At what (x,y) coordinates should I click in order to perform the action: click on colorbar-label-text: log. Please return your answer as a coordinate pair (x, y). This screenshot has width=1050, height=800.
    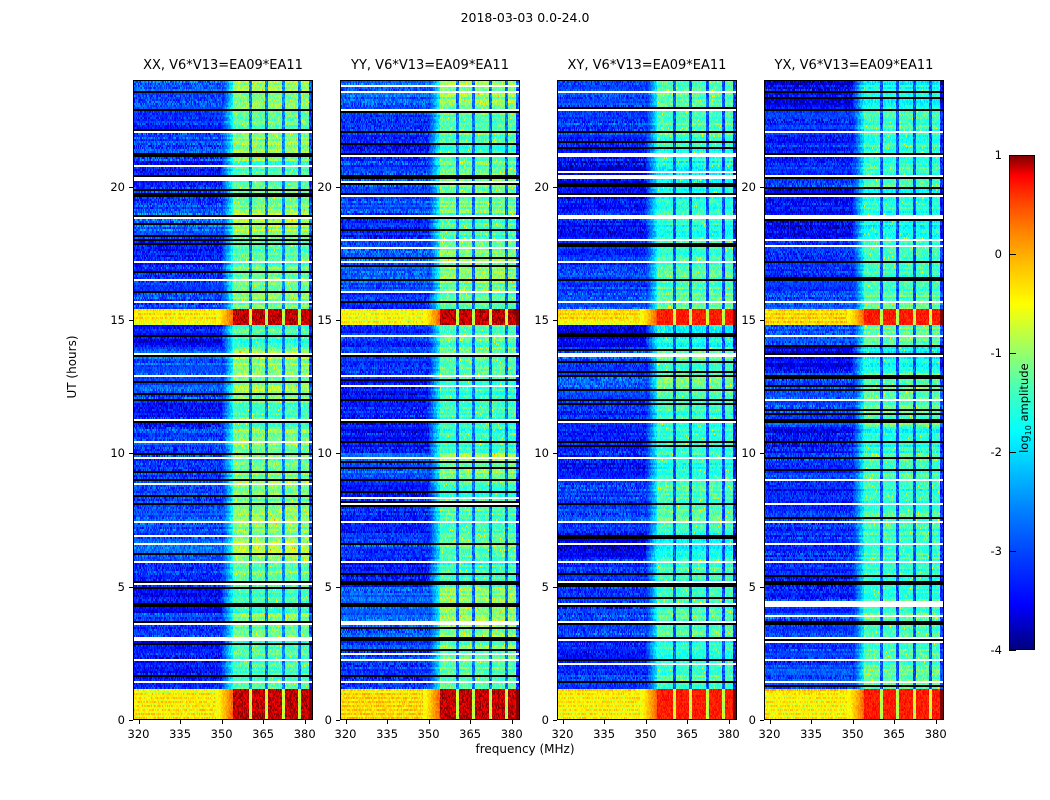
    Looking at the image, I should click on (1023, 444).